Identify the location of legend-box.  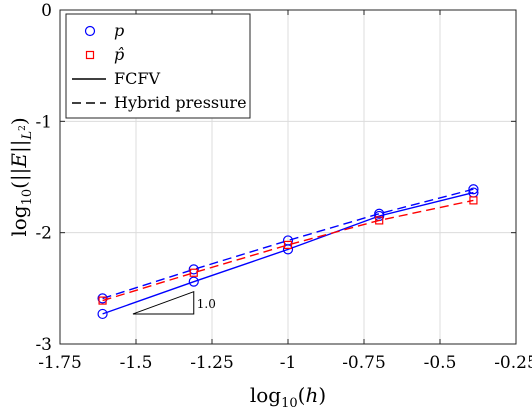
(158, 66).